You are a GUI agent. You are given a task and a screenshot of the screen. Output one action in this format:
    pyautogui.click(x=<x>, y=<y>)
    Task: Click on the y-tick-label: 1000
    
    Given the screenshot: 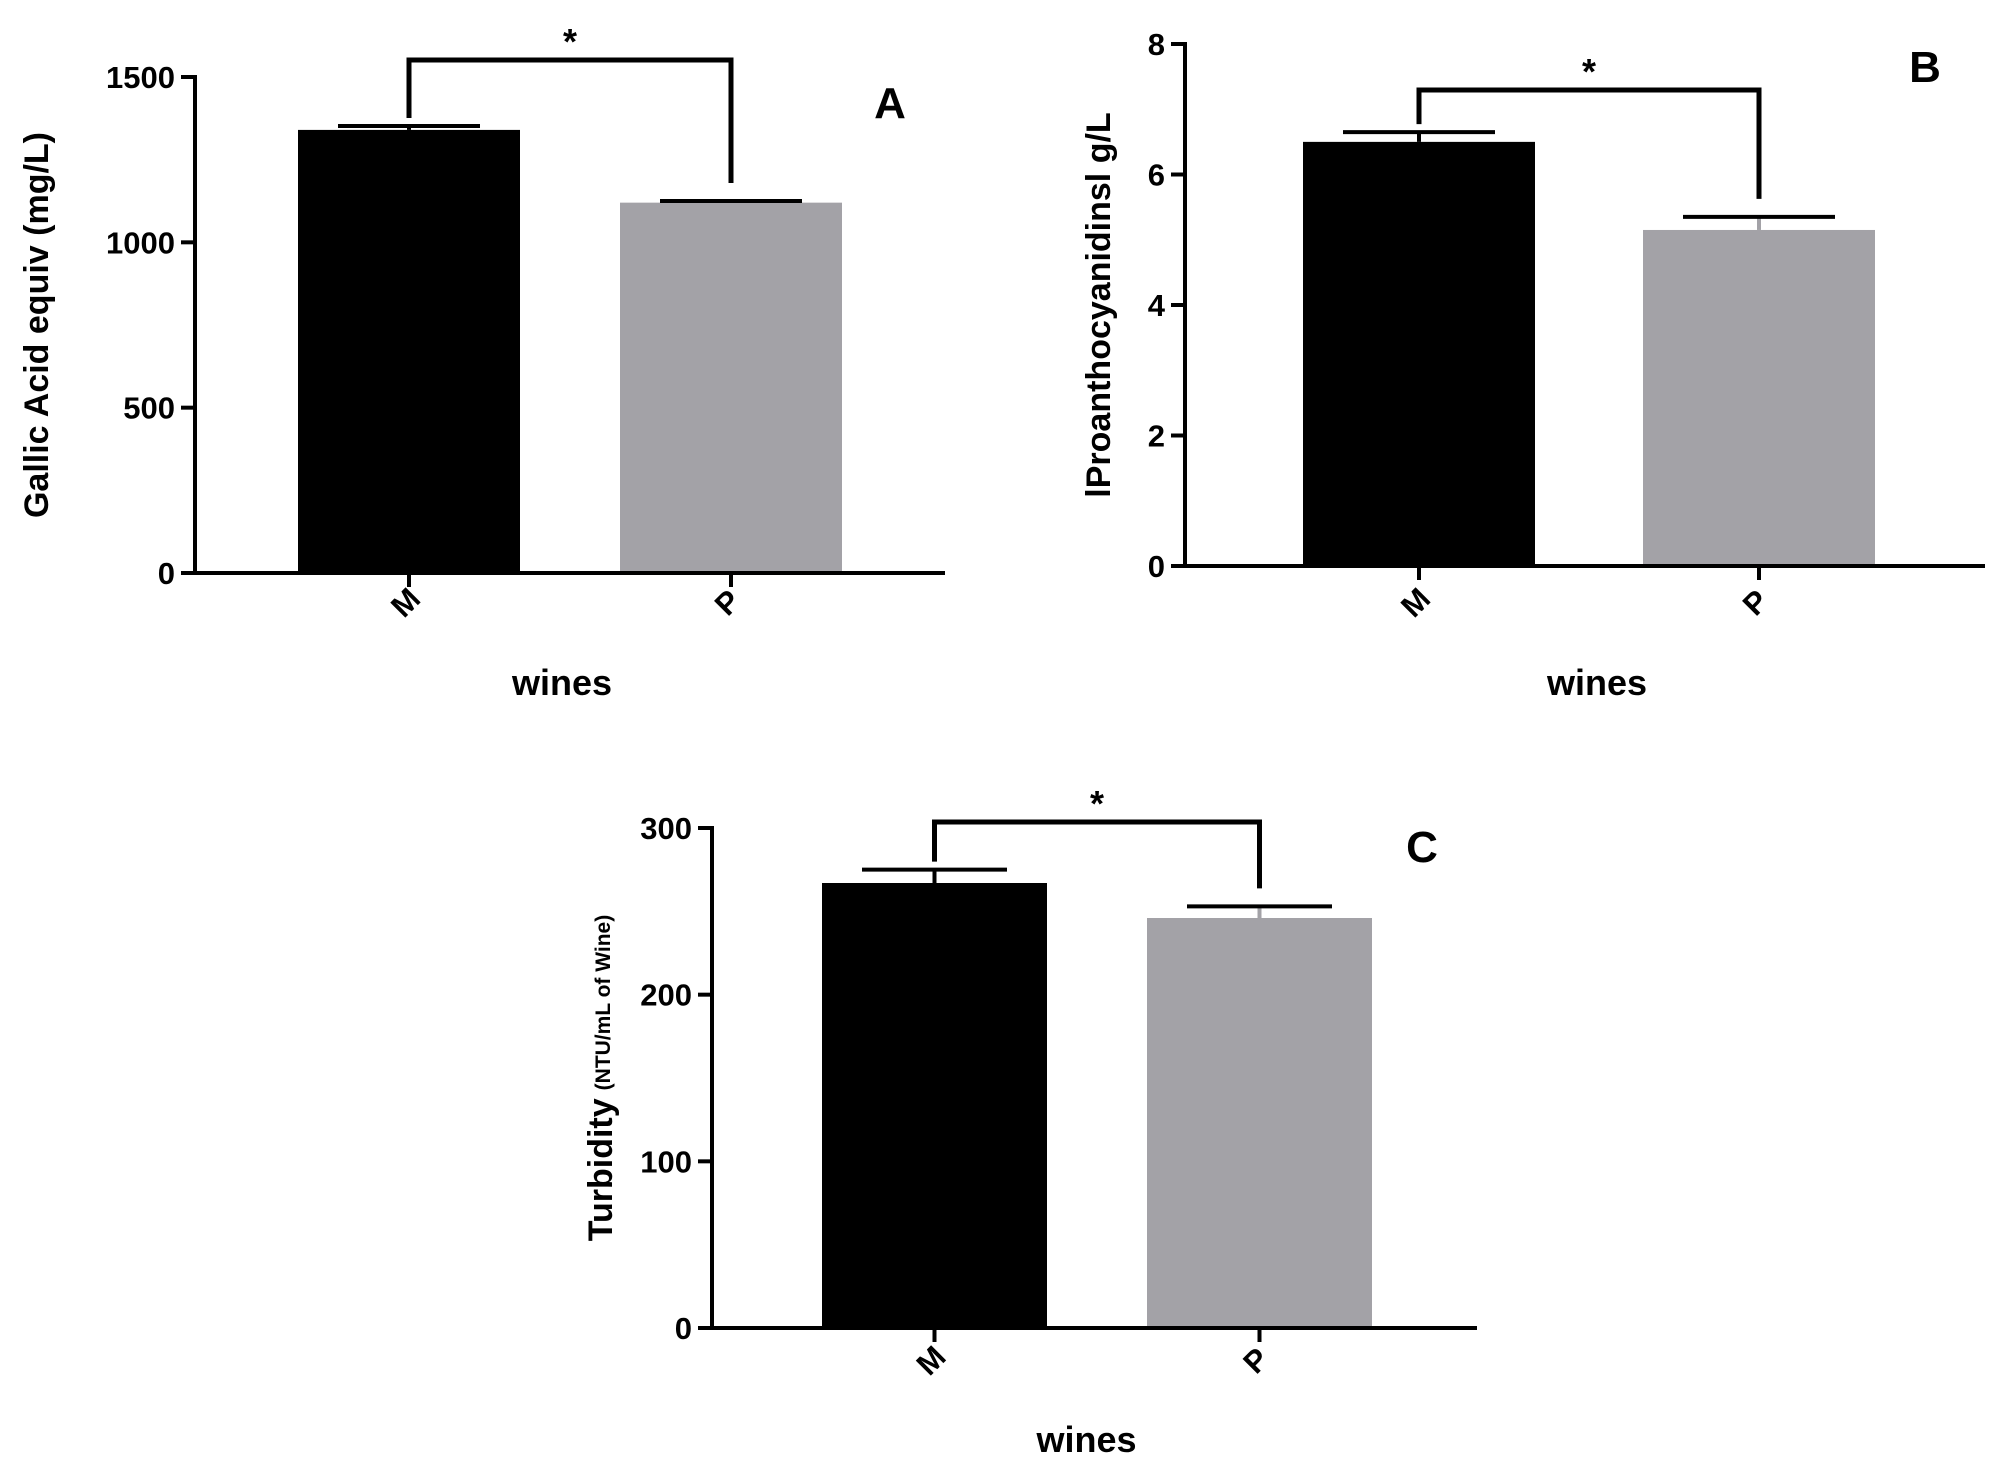 What is the action you would take?
    pyautogui.click(x=140, y=242)
    